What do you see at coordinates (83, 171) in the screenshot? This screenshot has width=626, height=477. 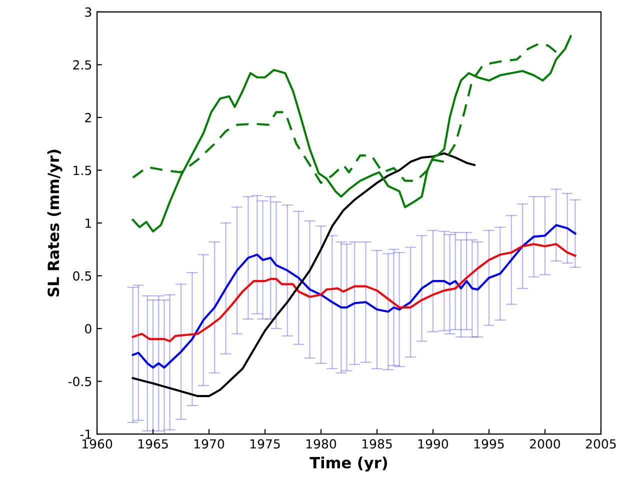 I see `y-tick-label: 1.5` at bounding box center [83, 171].